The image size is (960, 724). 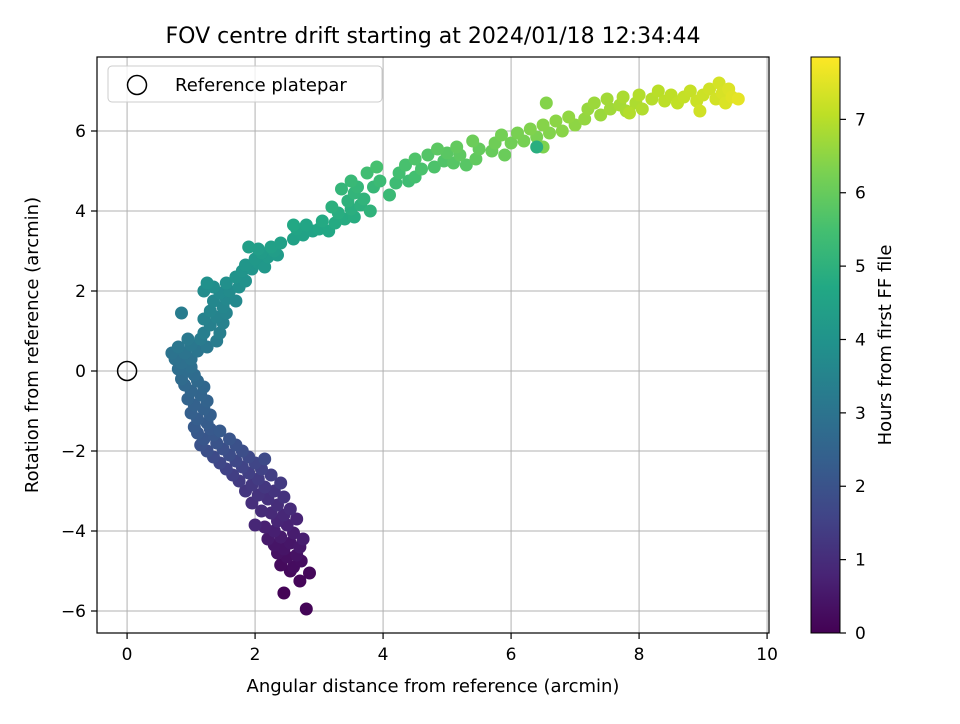 I want to click on colorbar-tick-label: 2, so click(x=860, y=487).